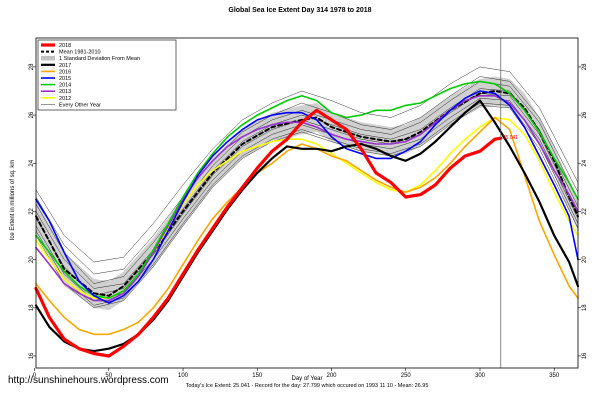  I want to click on legend-label: 2018, so click(65, 46).